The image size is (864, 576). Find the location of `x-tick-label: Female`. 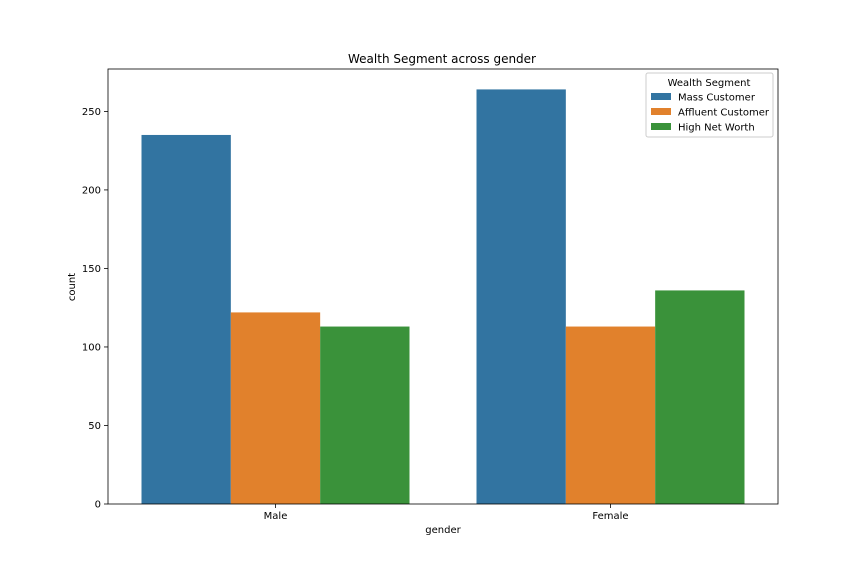

x-tick-label: Female is located at coordinates (610, 516).